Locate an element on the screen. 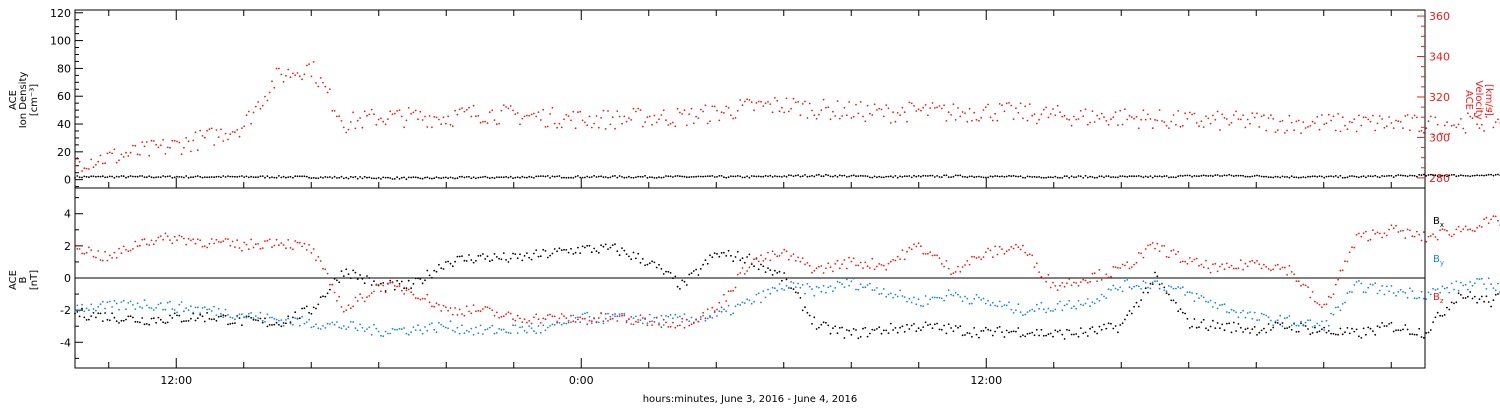 Image resolution: width=1500 pixels, height=410 pixels. x-tick-label: 12:00 is located at coordinates (986, 380).